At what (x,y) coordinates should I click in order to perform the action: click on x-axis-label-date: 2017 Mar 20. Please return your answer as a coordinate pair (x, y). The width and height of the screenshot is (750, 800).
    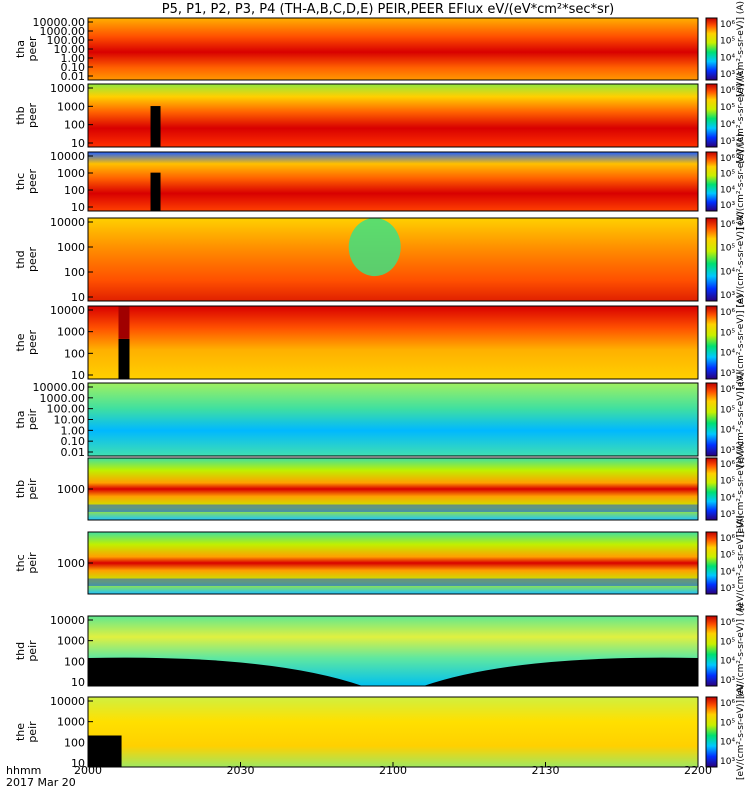
    Looking at the image, I should click on (41, 782).